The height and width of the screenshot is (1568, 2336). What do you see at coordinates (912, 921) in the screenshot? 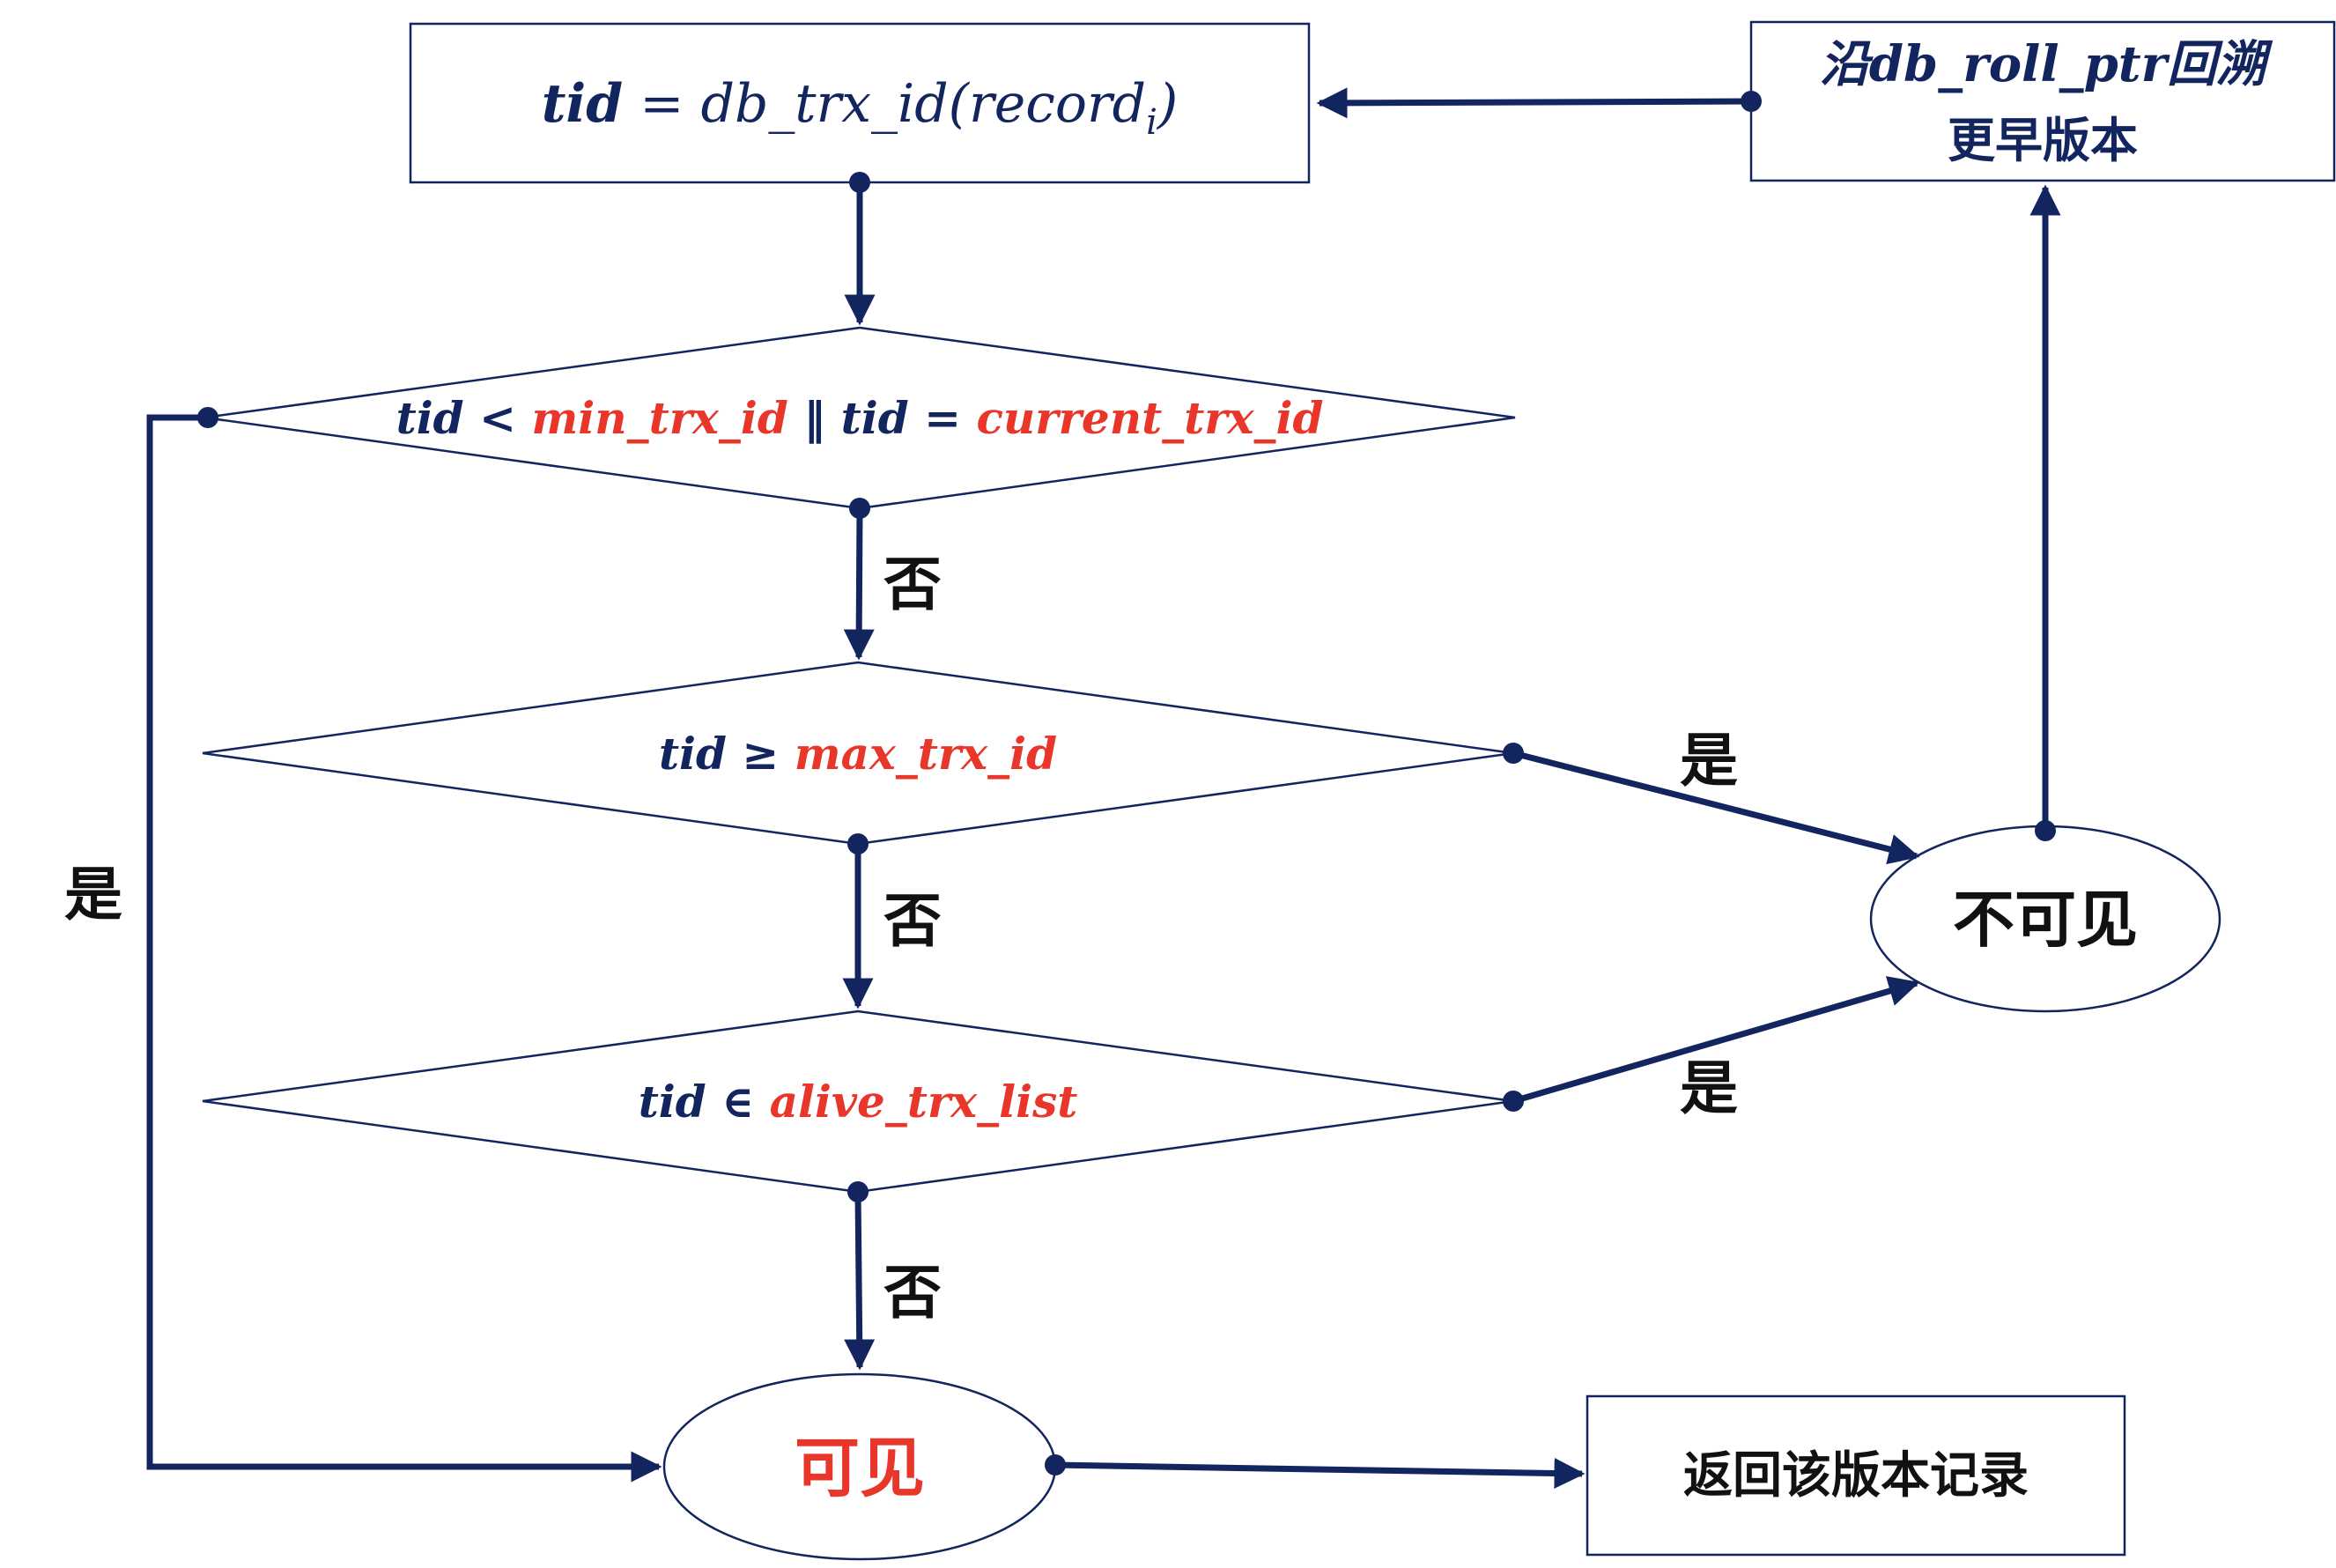
I see `edge-label-no-2: 否` at bounding box center [912, 921].